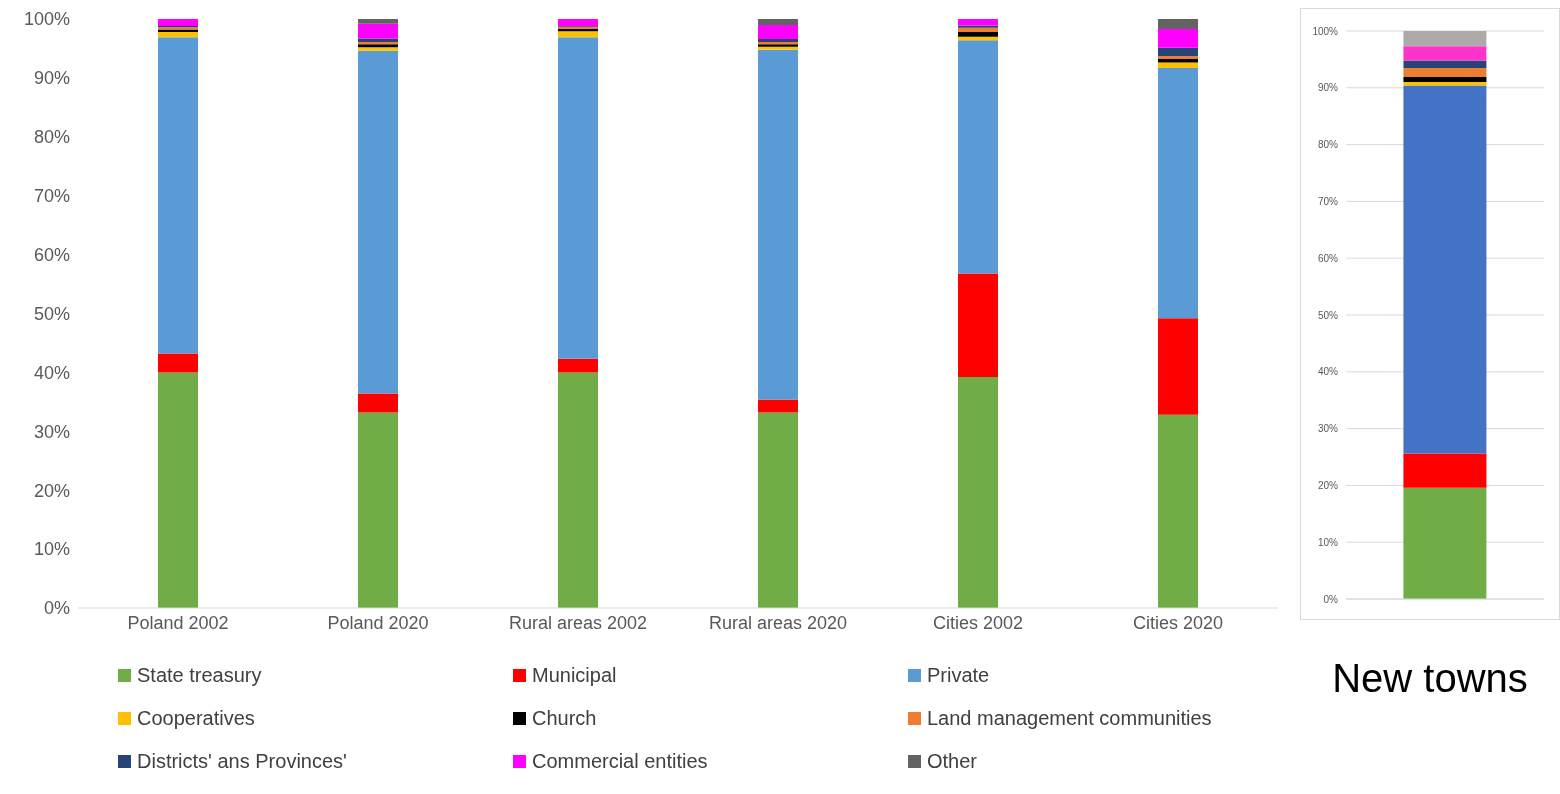 This screenshot has width=1560, height=794. I want to click on text: New towns, so click(1430, 678).